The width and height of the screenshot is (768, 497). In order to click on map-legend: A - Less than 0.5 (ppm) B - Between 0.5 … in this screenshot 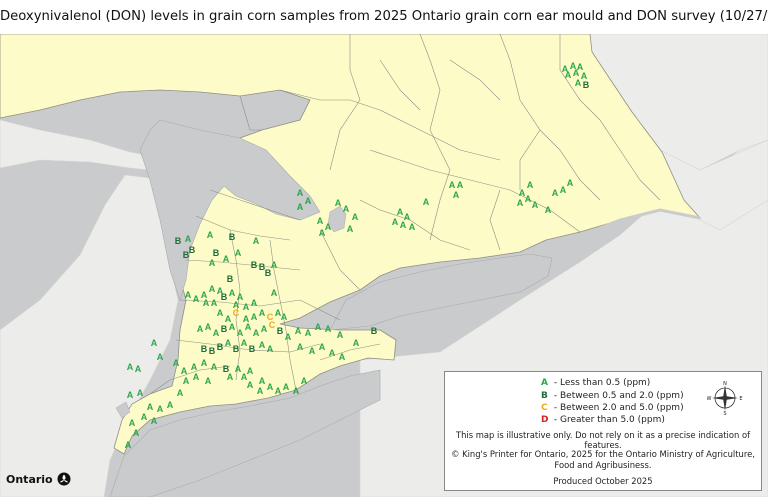, I will do `click(603, 431)`.